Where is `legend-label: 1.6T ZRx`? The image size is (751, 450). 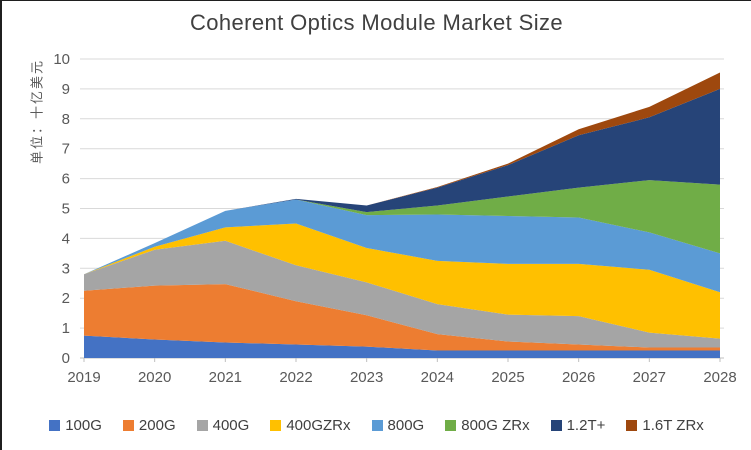
legend-label: 1.6T ZRx is located at coordinates (673, 425).